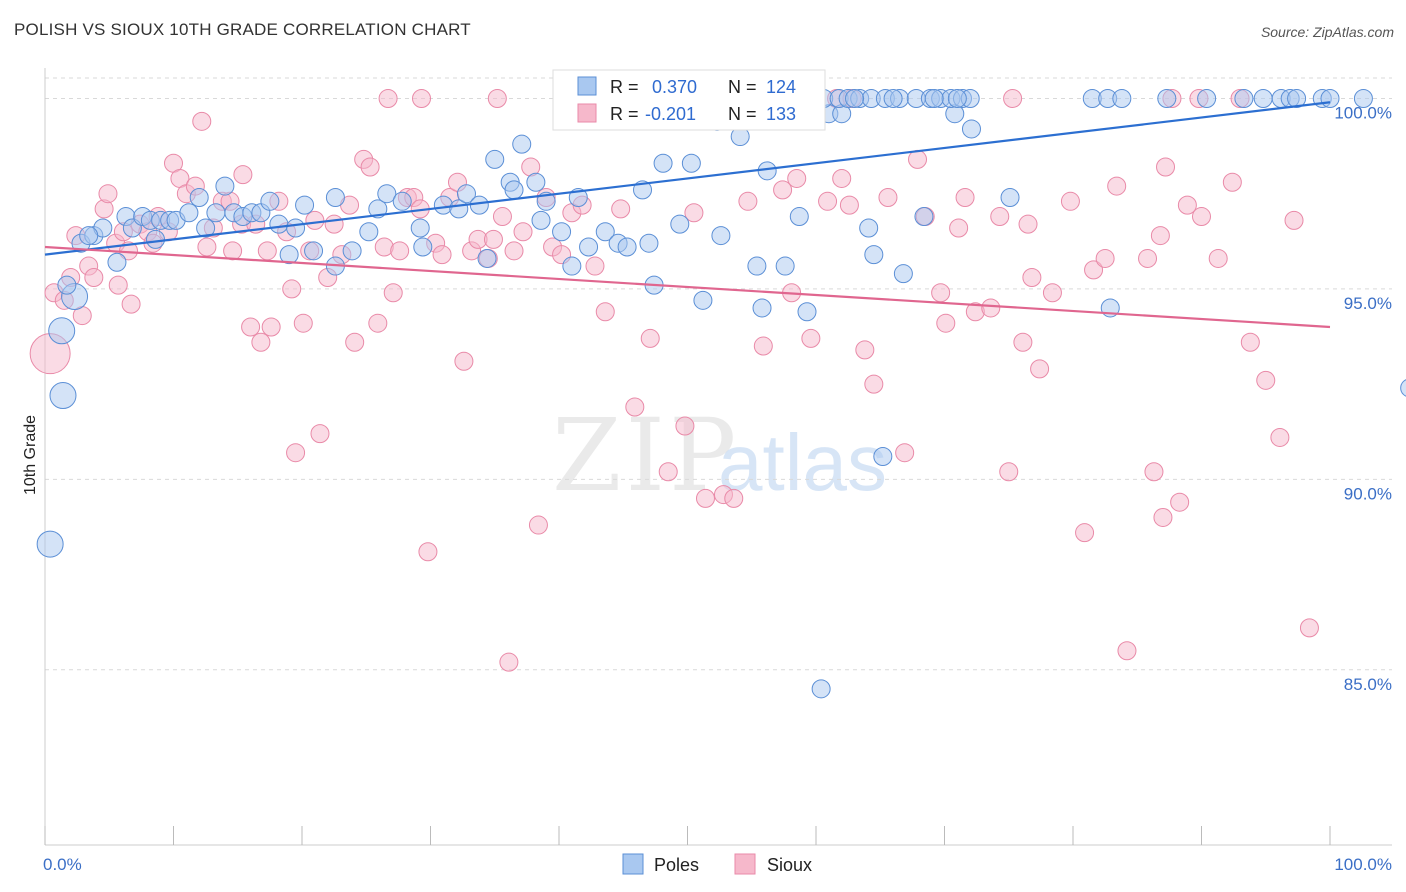 The image size is (1406, 892). I want to click on poles-stat-swatch, so click(587, 86).